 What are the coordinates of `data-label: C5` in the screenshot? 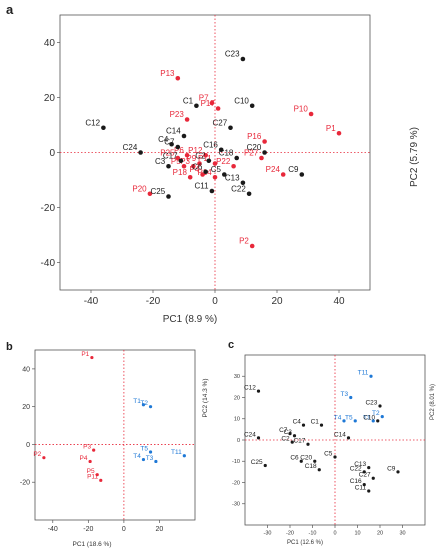 It's located at (328, 453).